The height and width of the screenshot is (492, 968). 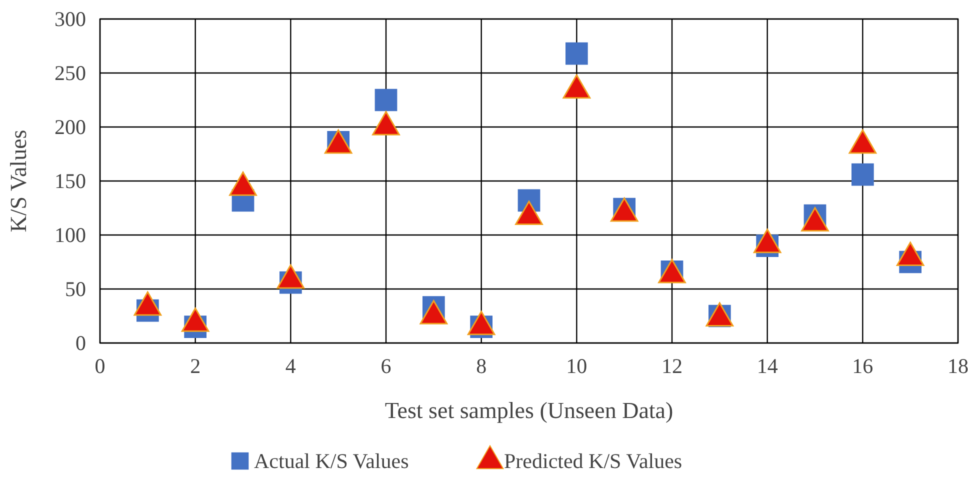 What do you see at coordinates (331, 461) in the screenshot?
I see `legend-label: Actual K/S Values` at bounding box center [331, 461].